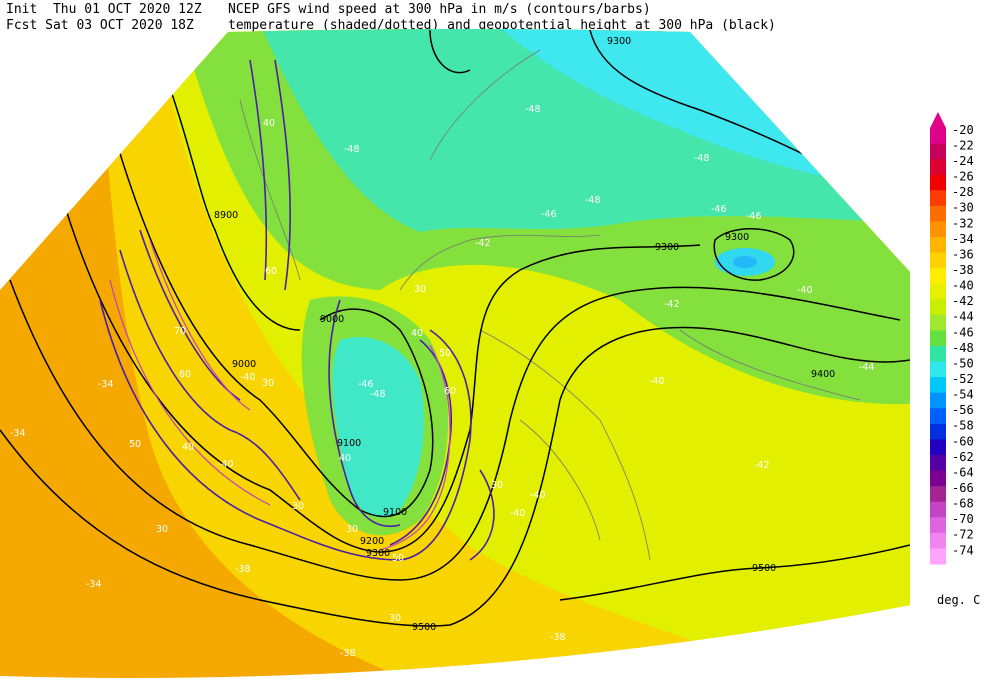 This screenshot has height=680, width=1000. What do you see at coordinates (395, 512) in the screenshot?
I see `height-label: 9100` at bounding box center [395, 512].